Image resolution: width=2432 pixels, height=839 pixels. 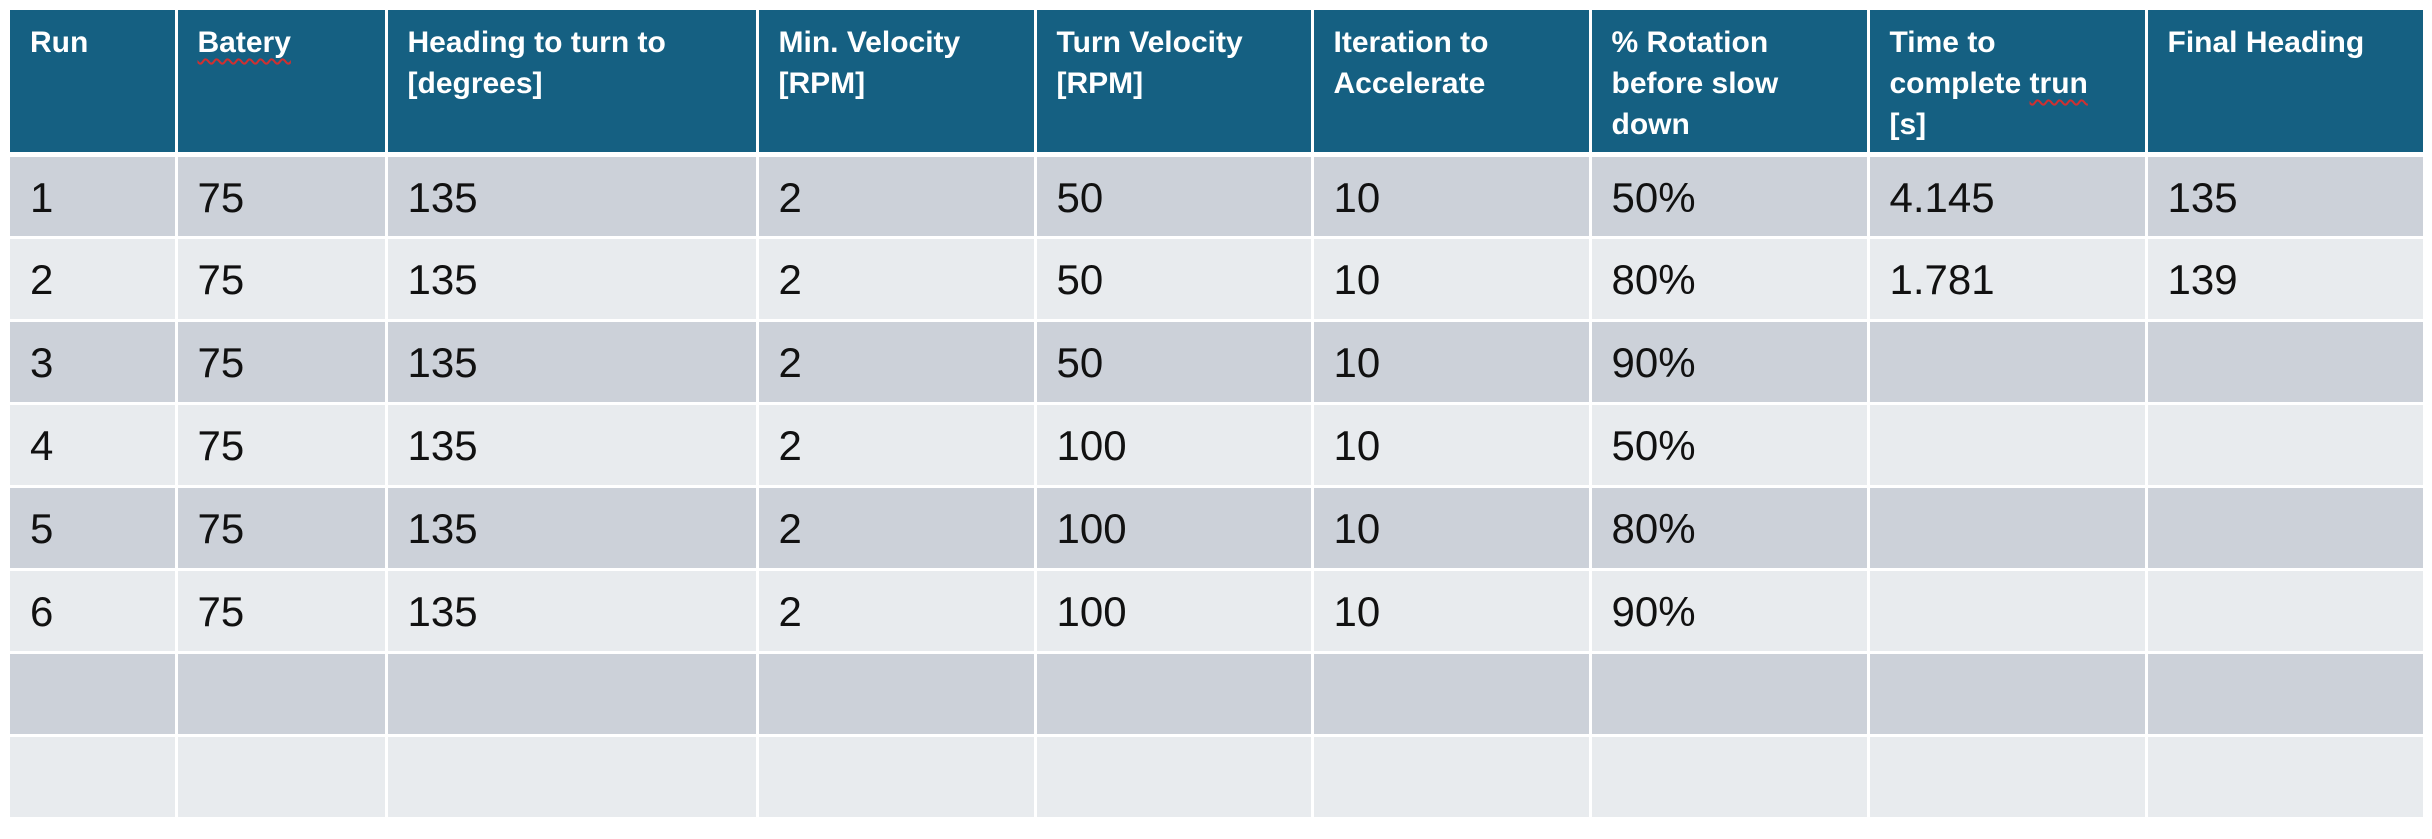 I want to click on table-row: 1 75 135 2 50 10 50% 4.145 135, so click(x=1216, y=196).